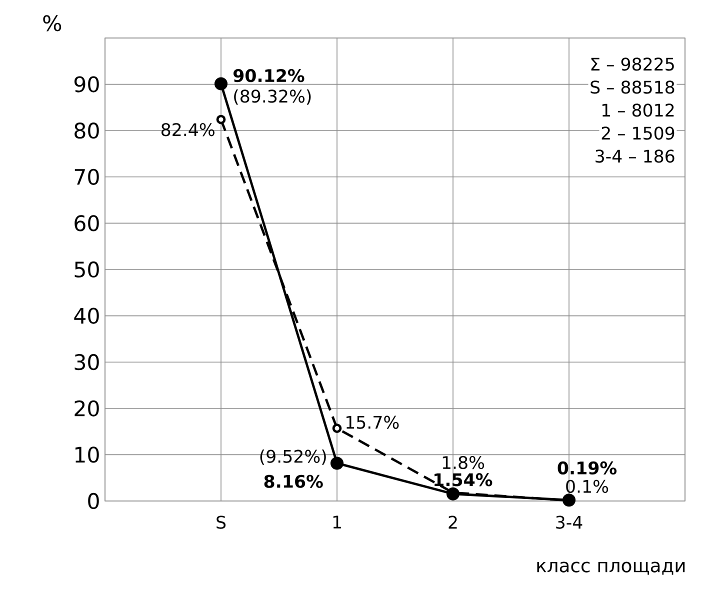  I want to click on annotation: 2 – 1509, so click(638, 133).